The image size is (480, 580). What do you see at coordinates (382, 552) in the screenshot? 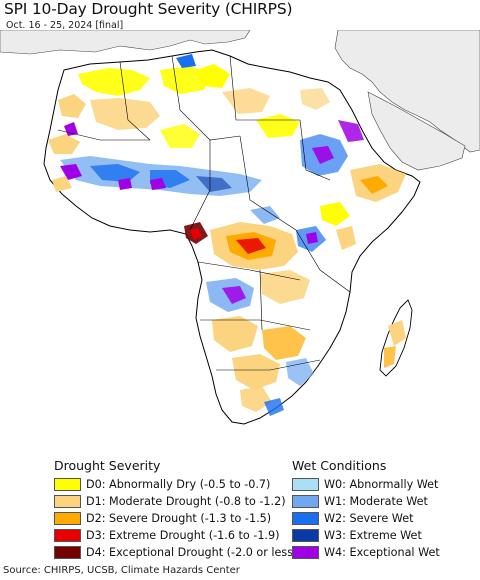
I see `legend-label: W4: Exceptional Wet` at bounding box center [382, 552].